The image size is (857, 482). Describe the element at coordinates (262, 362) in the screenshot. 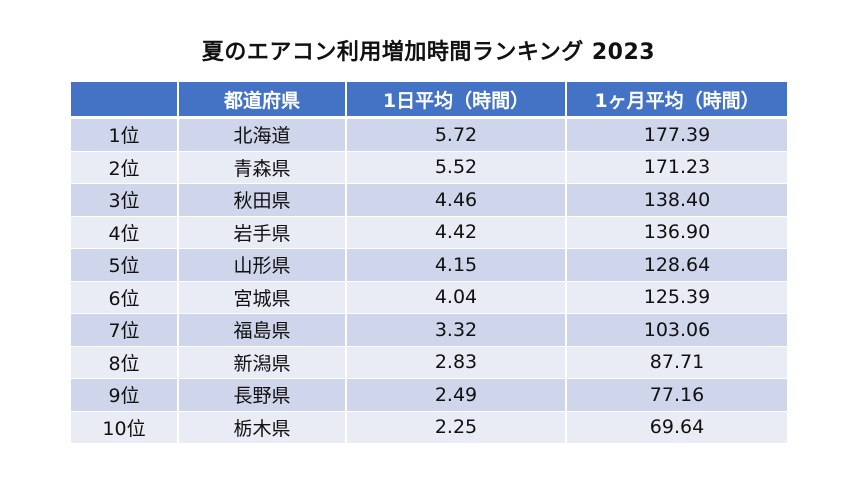

I see `prefecture-cell: 新潟県` at that location.